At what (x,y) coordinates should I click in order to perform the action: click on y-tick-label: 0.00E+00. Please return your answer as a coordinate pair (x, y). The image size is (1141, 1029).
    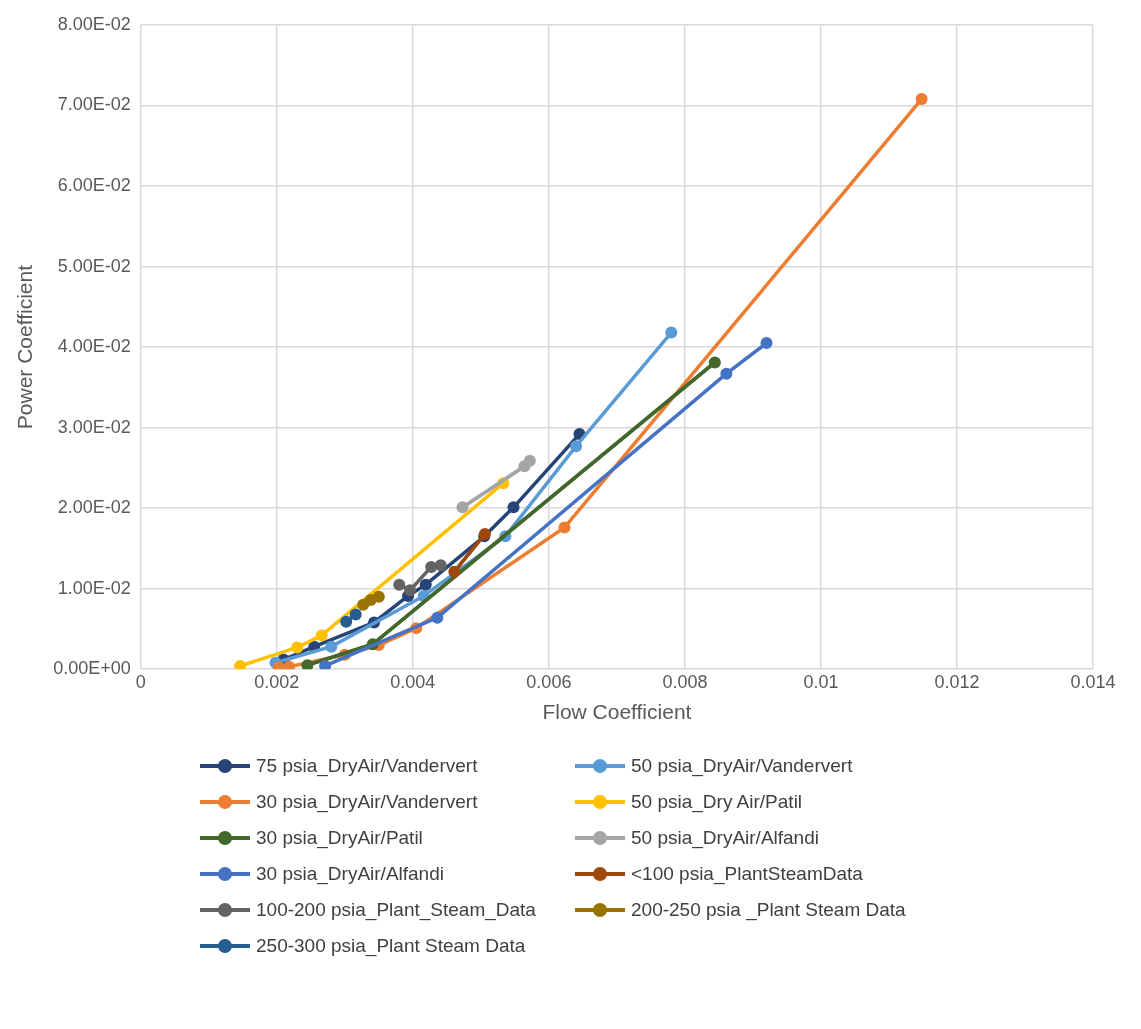
    Looking at the image, I should click on (92, 668).